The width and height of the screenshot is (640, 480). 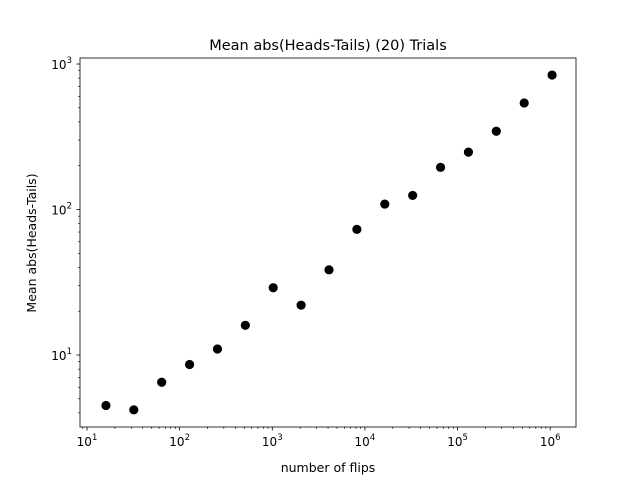 What do you see at coordinates (179, 441) in the screenshot?
I see `x-tick-label: 10²` at bounding box center [179, 441].